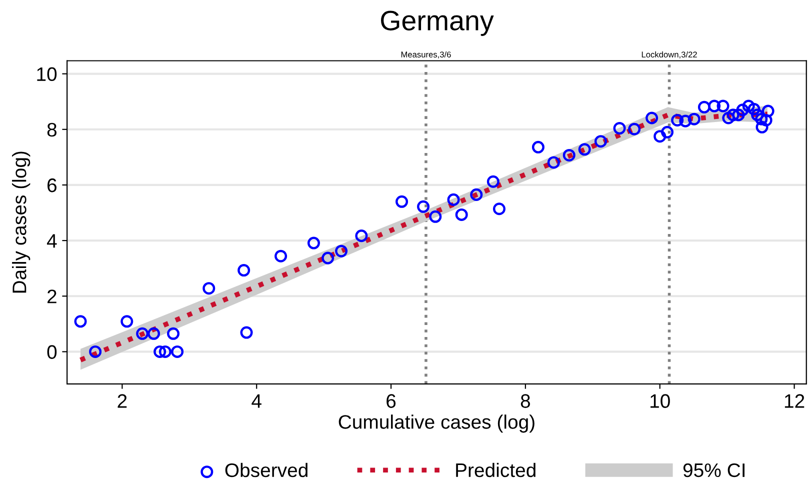 The width and height of the screenshot is (808, 486). What do you see at coordinates (437, 23) in the screenshot?
I see `chart-title: Germany` at bounding box center [437, 23].